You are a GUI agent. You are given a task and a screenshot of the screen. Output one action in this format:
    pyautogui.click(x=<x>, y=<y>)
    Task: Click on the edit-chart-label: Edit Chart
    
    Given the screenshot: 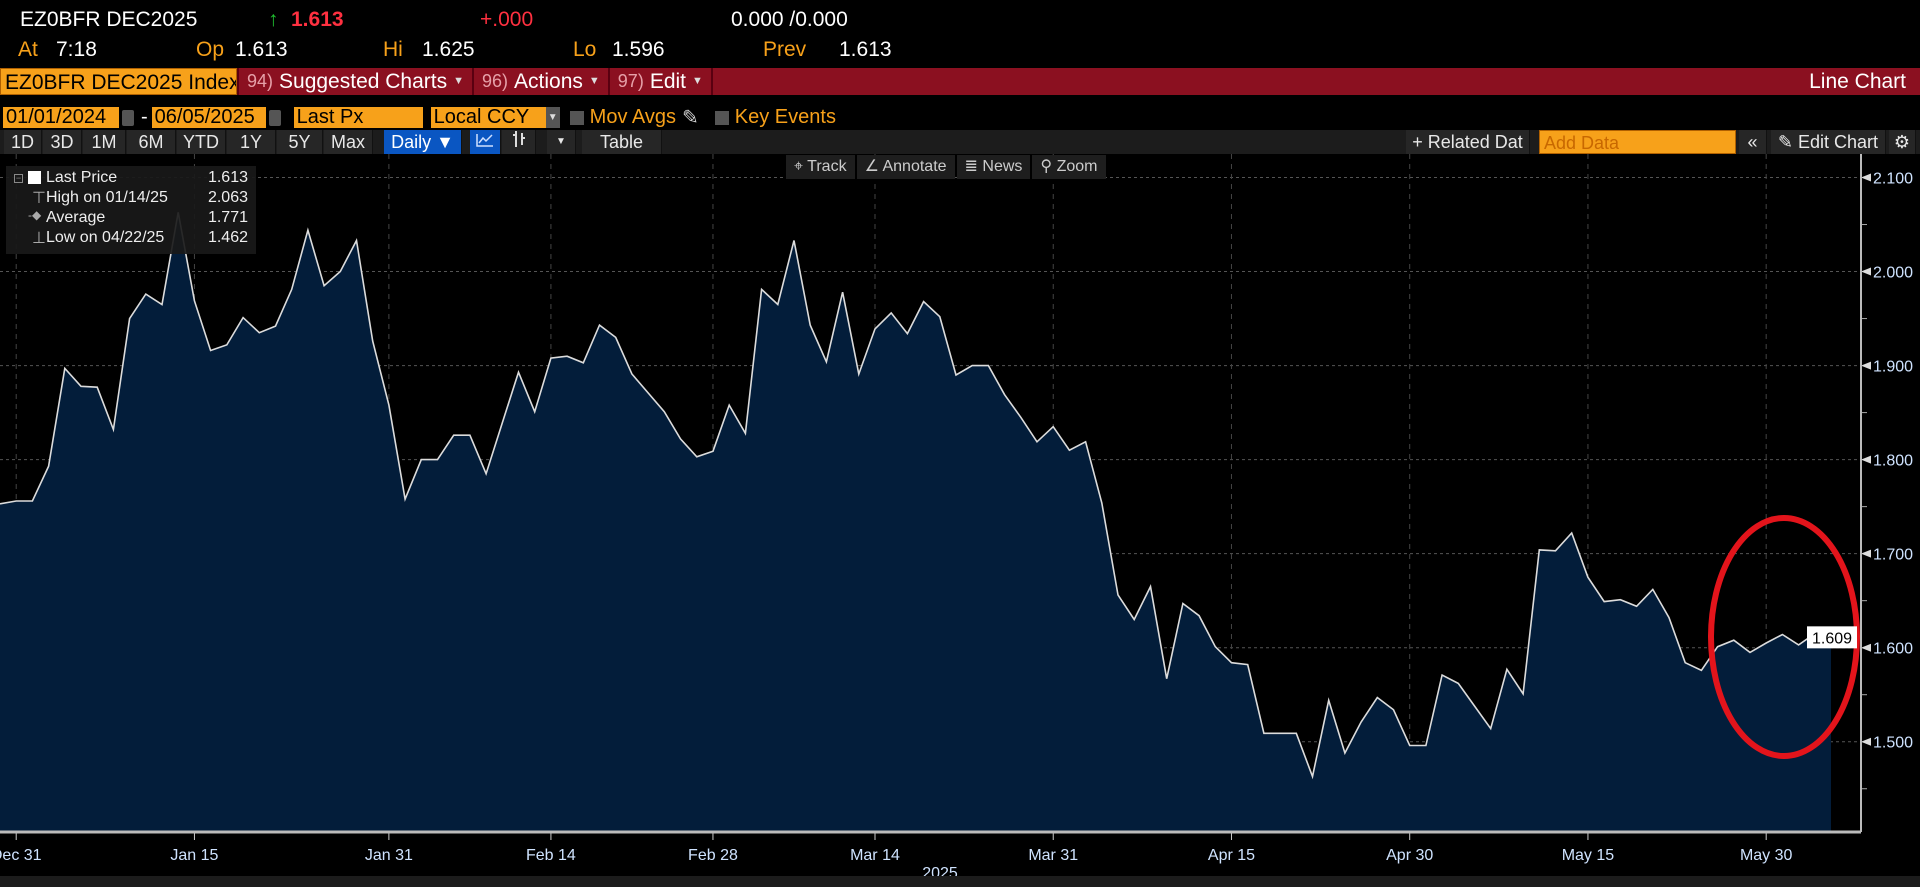 What is the action you would take?
    pyautogui.click(x=1838, y=142)
    